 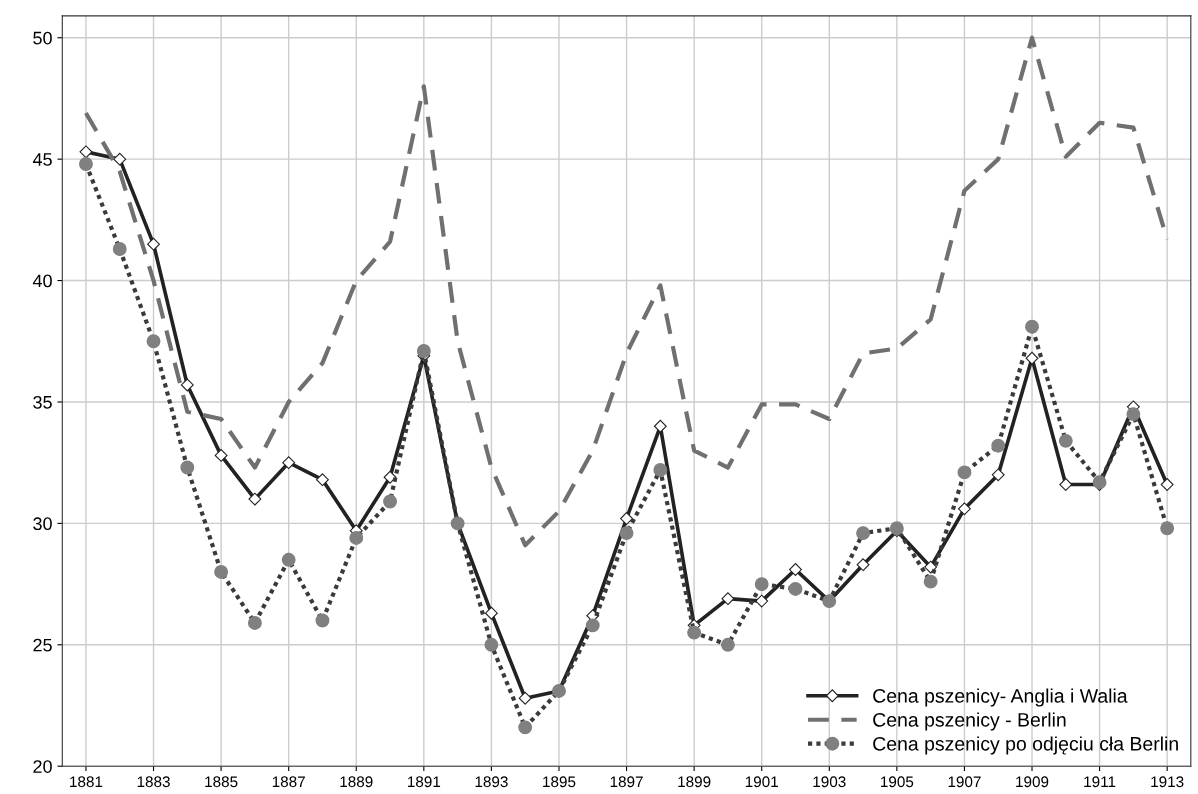 What do you see at coordinates (1032, 782) in the screenshot?
I see `x-tick-label: 1909` at bounding box center [1032, 782].